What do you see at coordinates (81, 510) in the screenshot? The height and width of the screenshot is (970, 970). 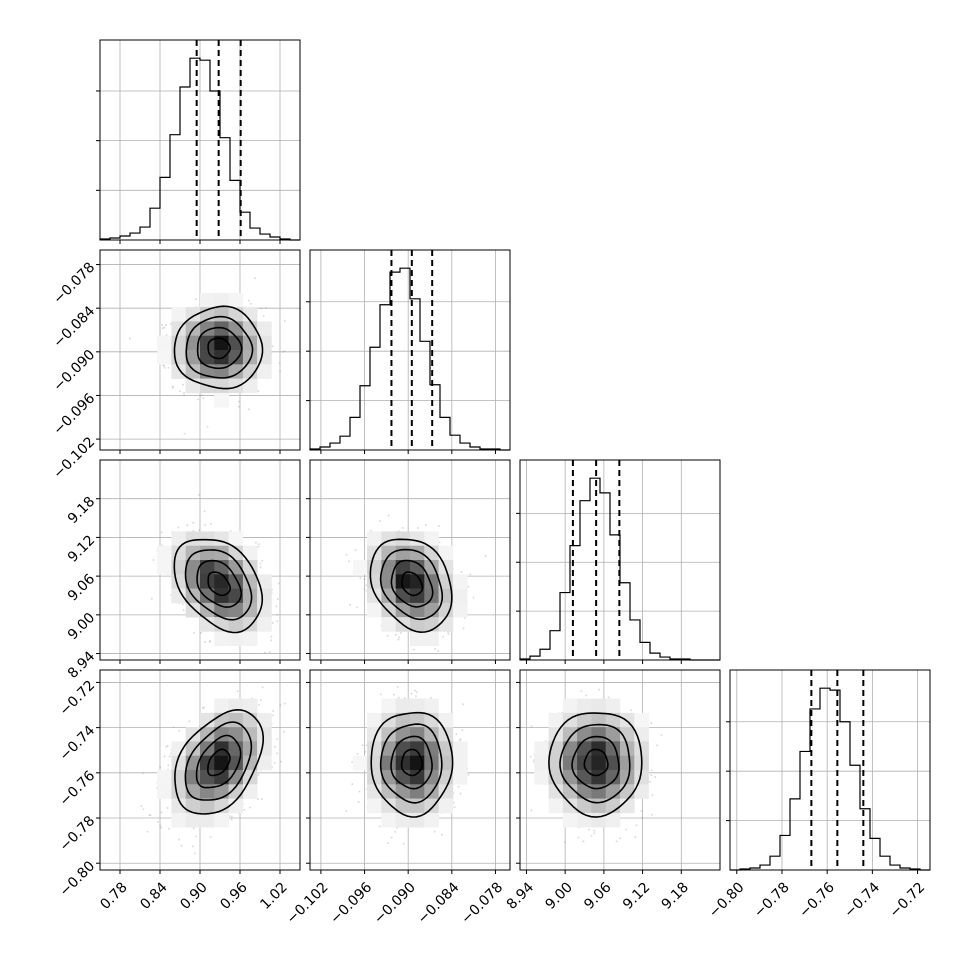 I see `y-tick-label-2-4: 9.18` at bounding box center [81, 510].